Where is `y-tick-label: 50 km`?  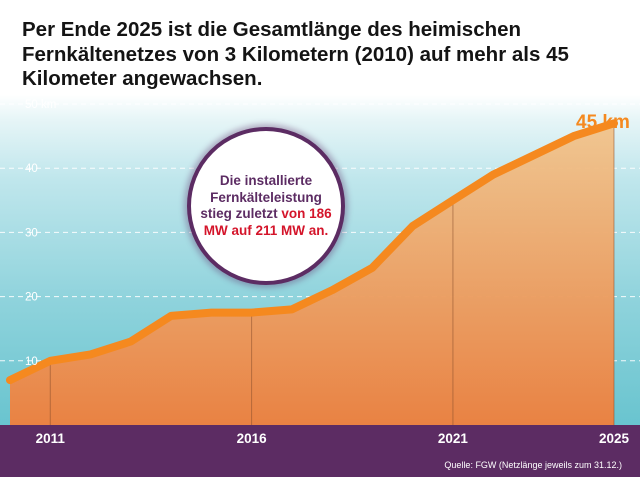 y-tick-label: 50 km is located at coordinates (40, 105).